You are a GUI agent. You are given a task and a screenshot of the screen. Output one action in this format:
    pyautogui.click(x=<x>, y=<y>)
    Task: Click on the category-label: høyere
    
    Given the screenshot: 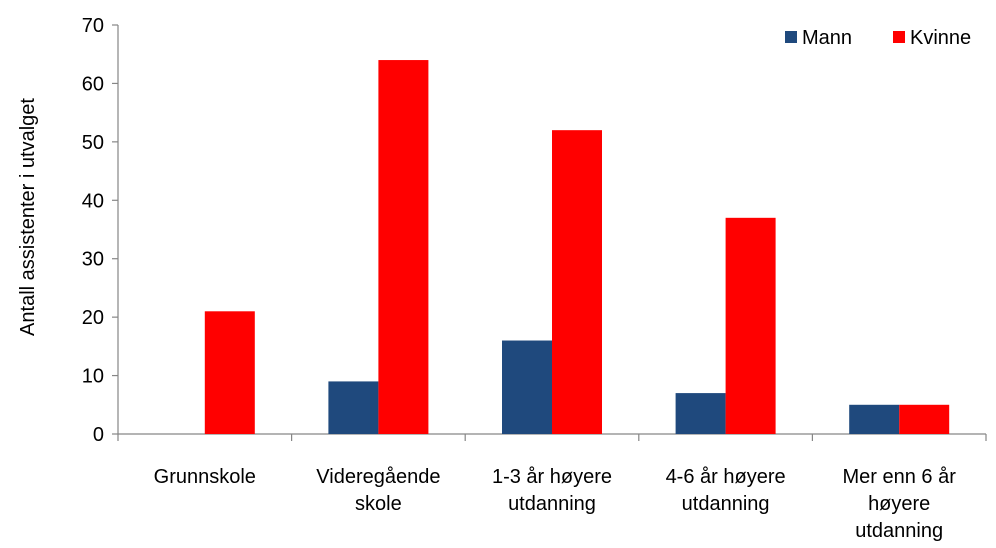 What is the action you would take?
    pyautogui.click(x=899, y=504)
    